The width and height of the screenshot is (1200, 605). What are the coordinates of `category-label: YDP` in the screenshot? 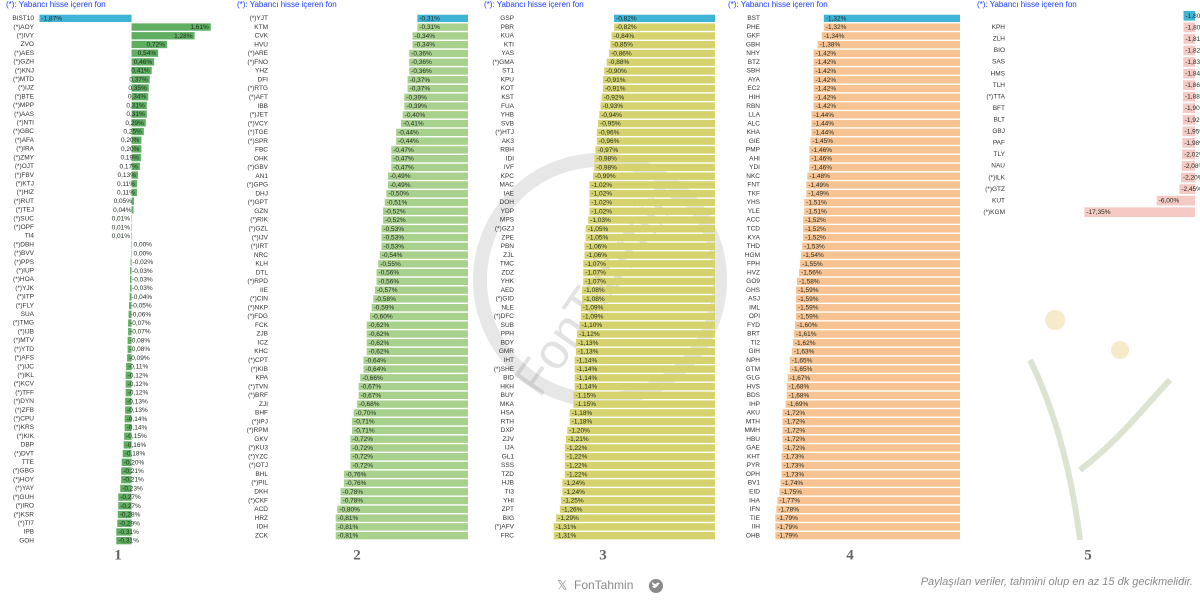 It's located at (507, 211).